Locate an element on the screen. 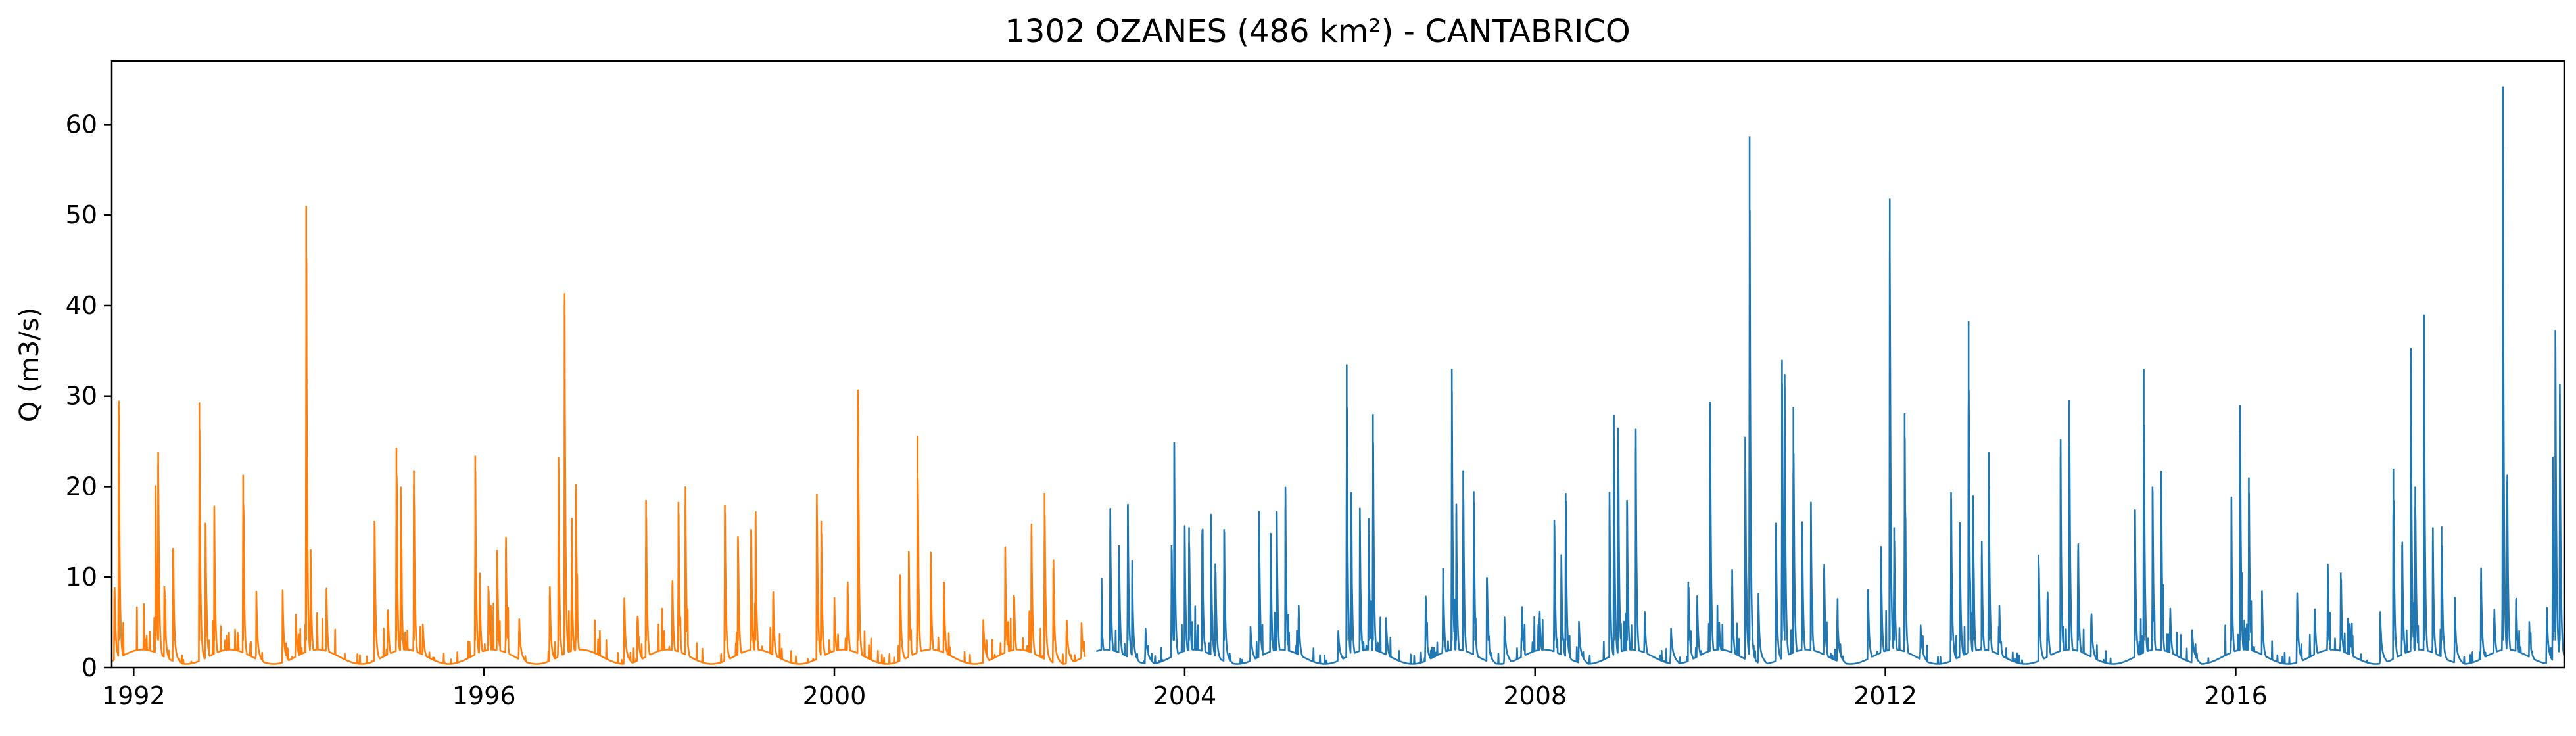  y-axis-ticks: 0 10 20 30 40 50 60 is located at coordinates (89, 396).